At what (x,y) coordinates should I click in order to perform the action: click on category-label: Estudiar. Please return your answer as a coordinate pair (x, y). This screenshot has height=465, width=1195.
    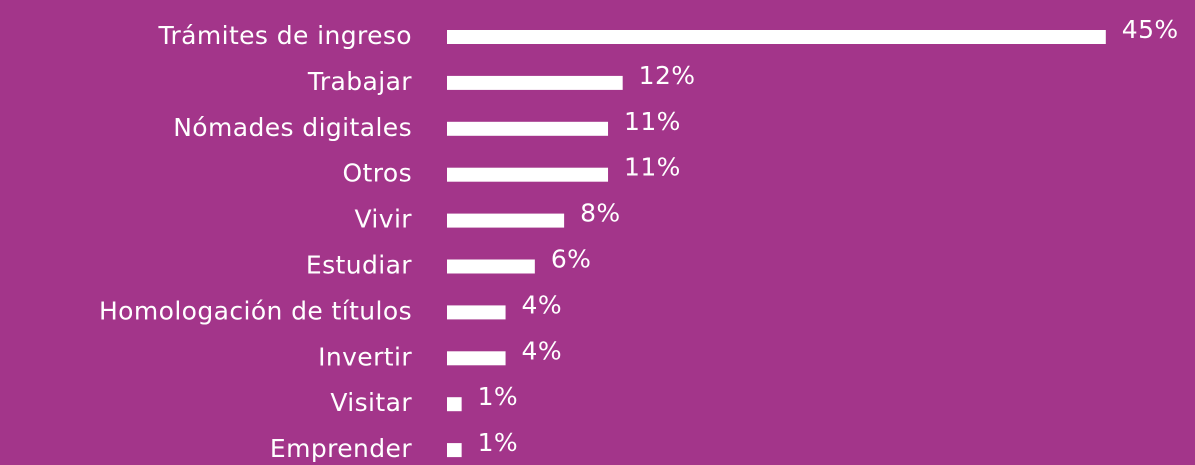
    Looking at the image, I should click on (359, 265).